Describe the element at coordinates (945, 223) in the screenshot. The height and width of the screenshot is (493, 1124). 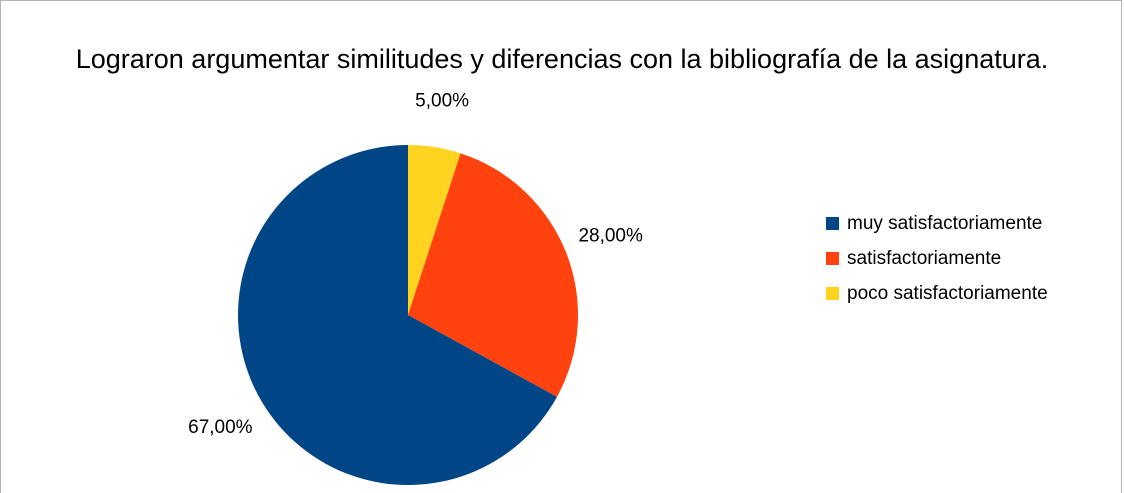
I see `legend-label: muy satisfactoriamente` at that location.